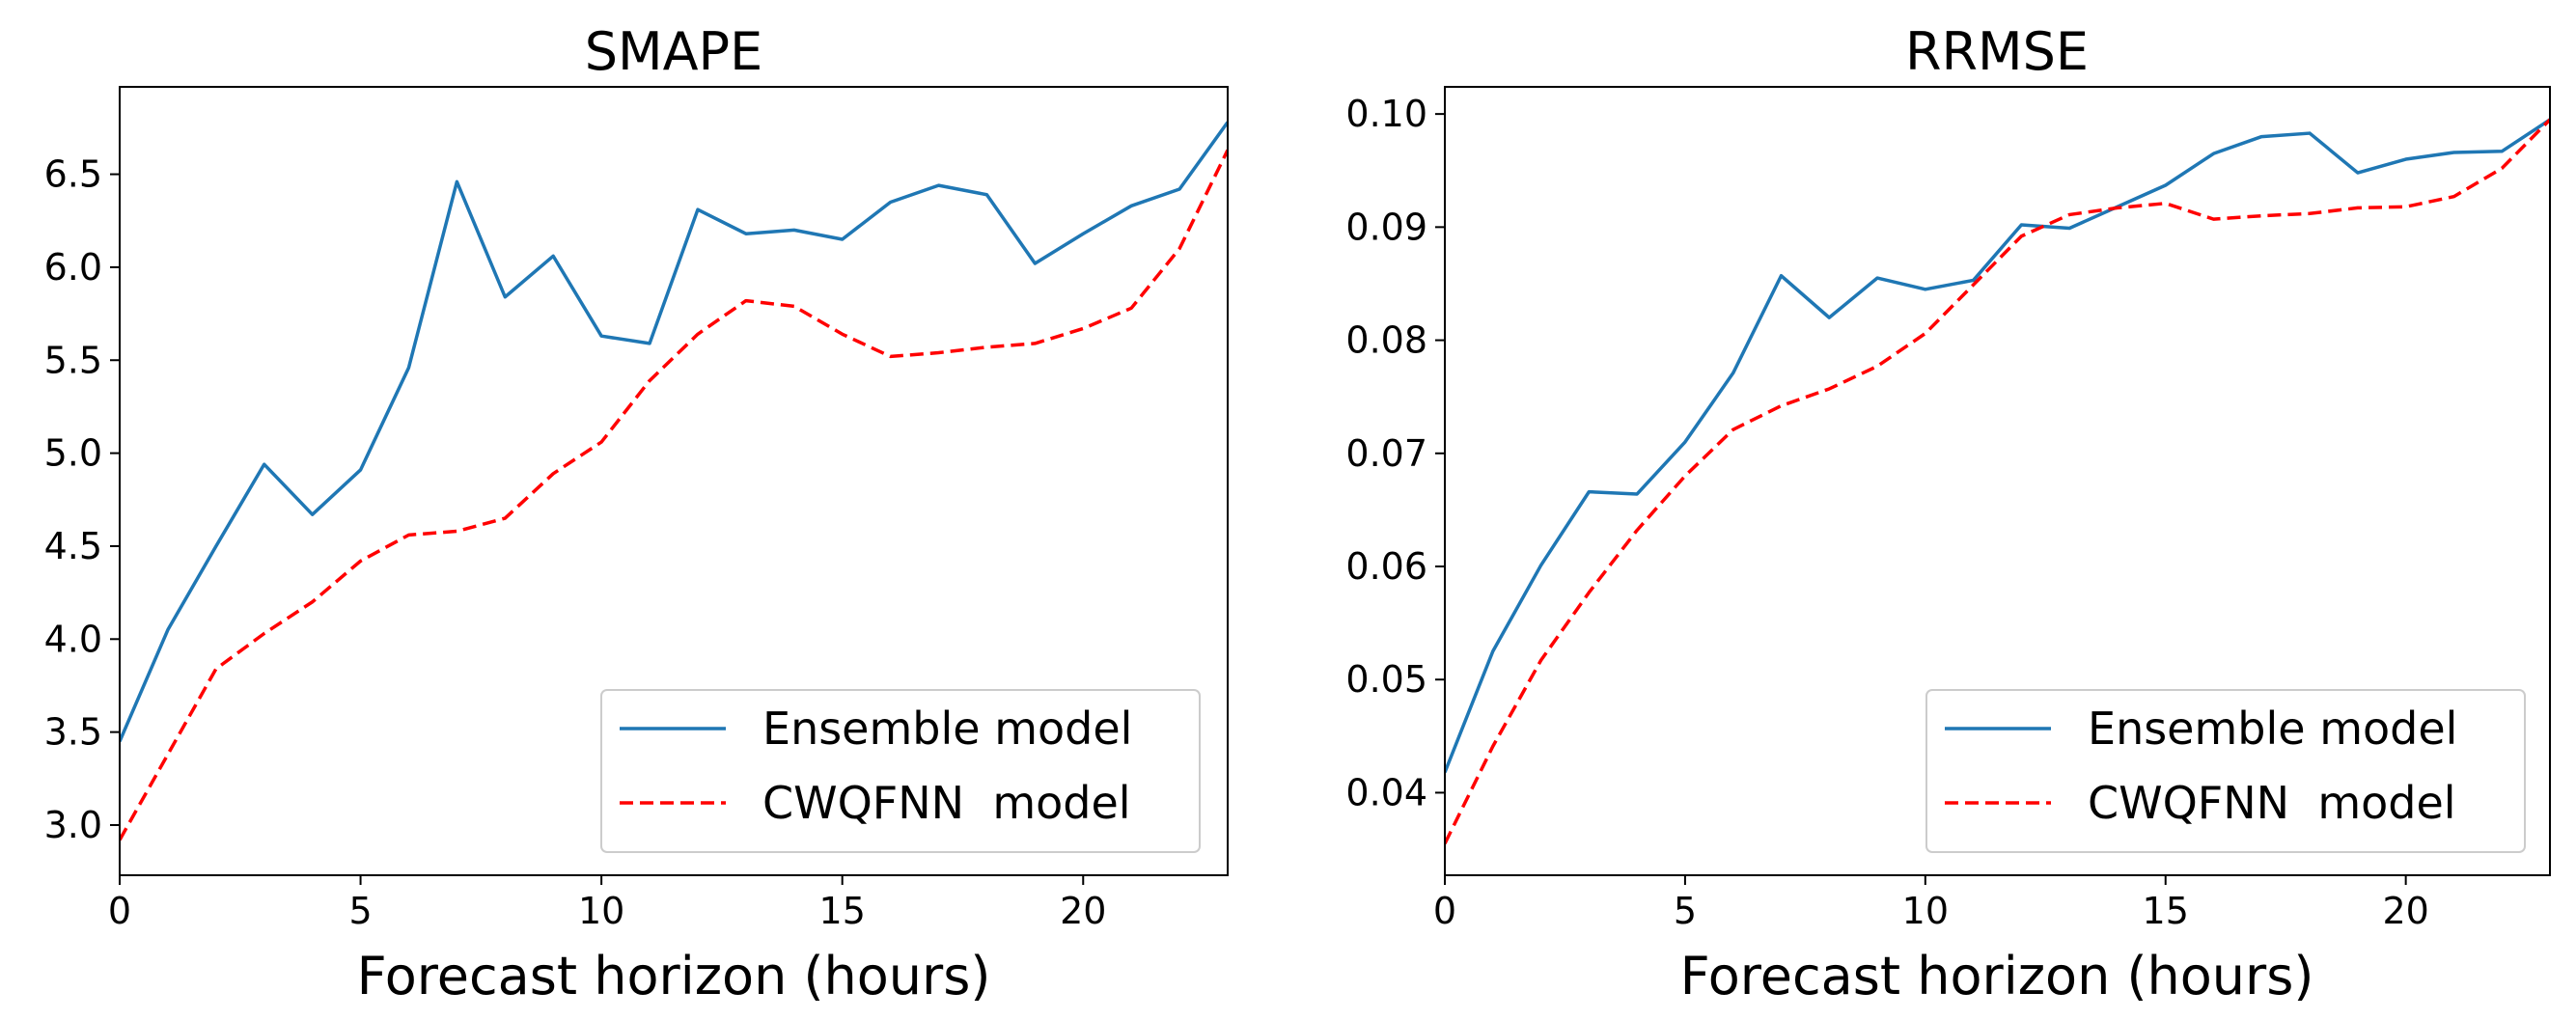 The image size is (2576, 1020). What do you see at coordinates (73, 639) in the screenshot?
I see `y-tick-label: 4.0` at bounding box center [73, 639].